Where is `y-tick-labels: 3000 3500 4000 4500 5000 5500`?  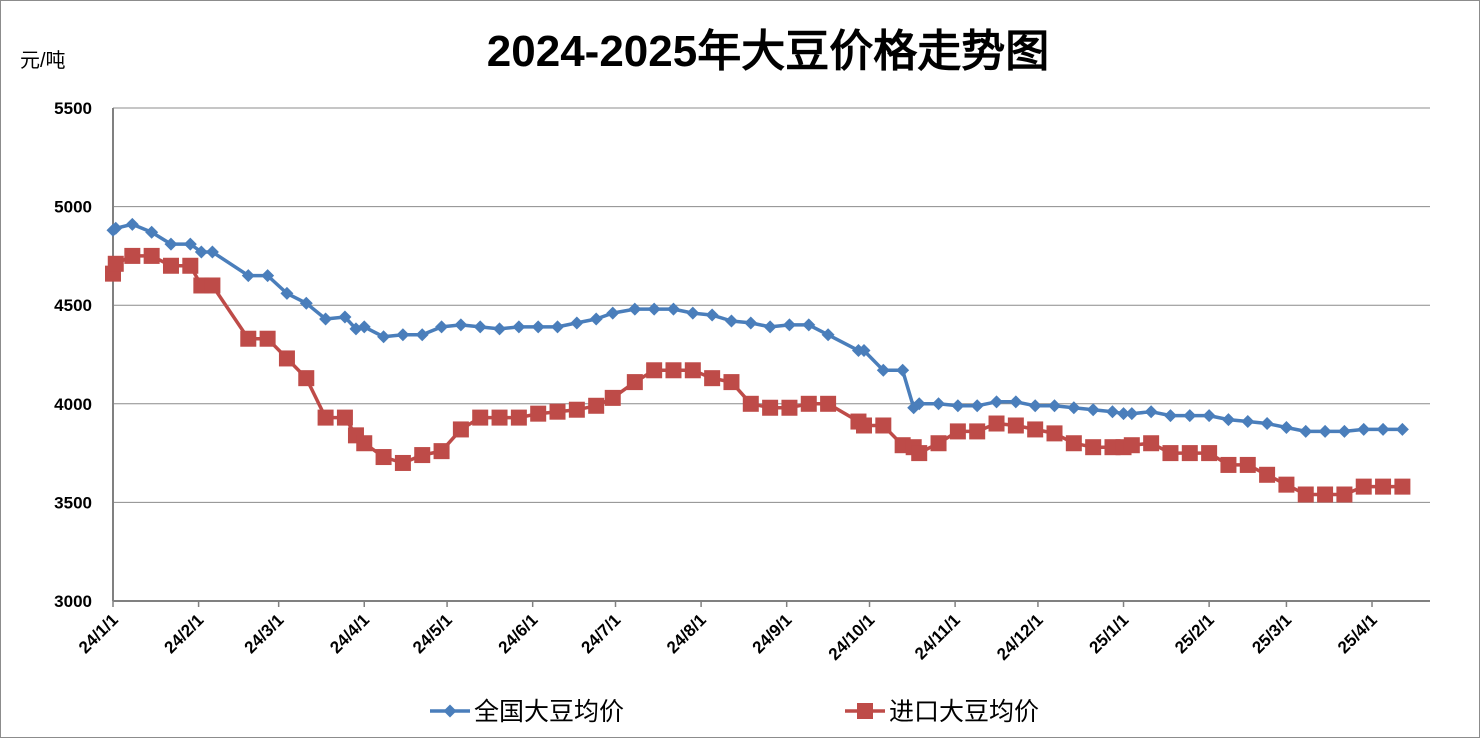
y-tick-labels: 3000 3500 4000 4500 5000 5500 is located at coordinates (73, 355).